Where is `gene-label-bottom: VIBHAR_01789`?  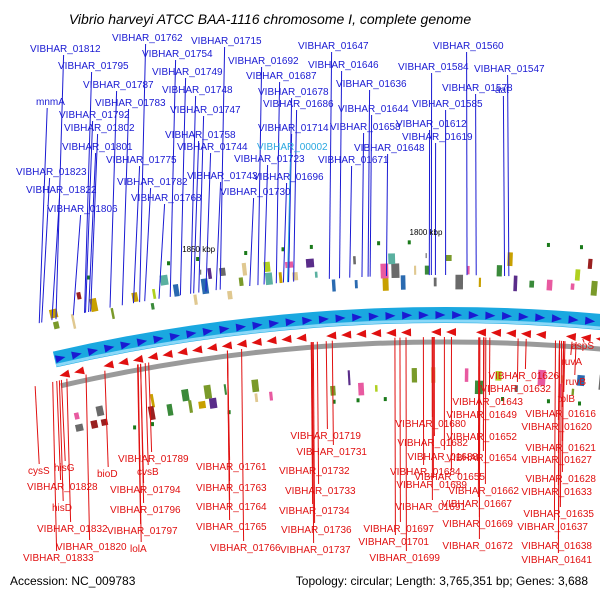 gene-label-bottom: VIBHAR_01789 is located at coordinates (153, 459).